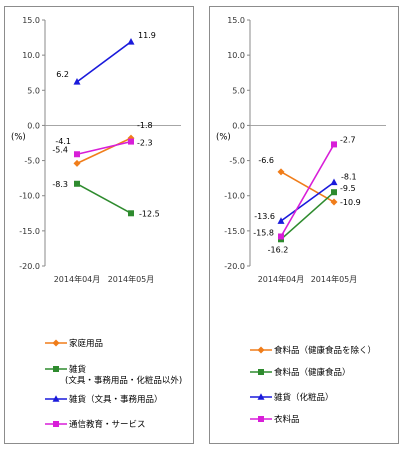 This screenshot has height=450, width=406. Describe the element at coordinates (237, 161) in the screenshot. I see `right-y-tick-label: -5.0` at that location.